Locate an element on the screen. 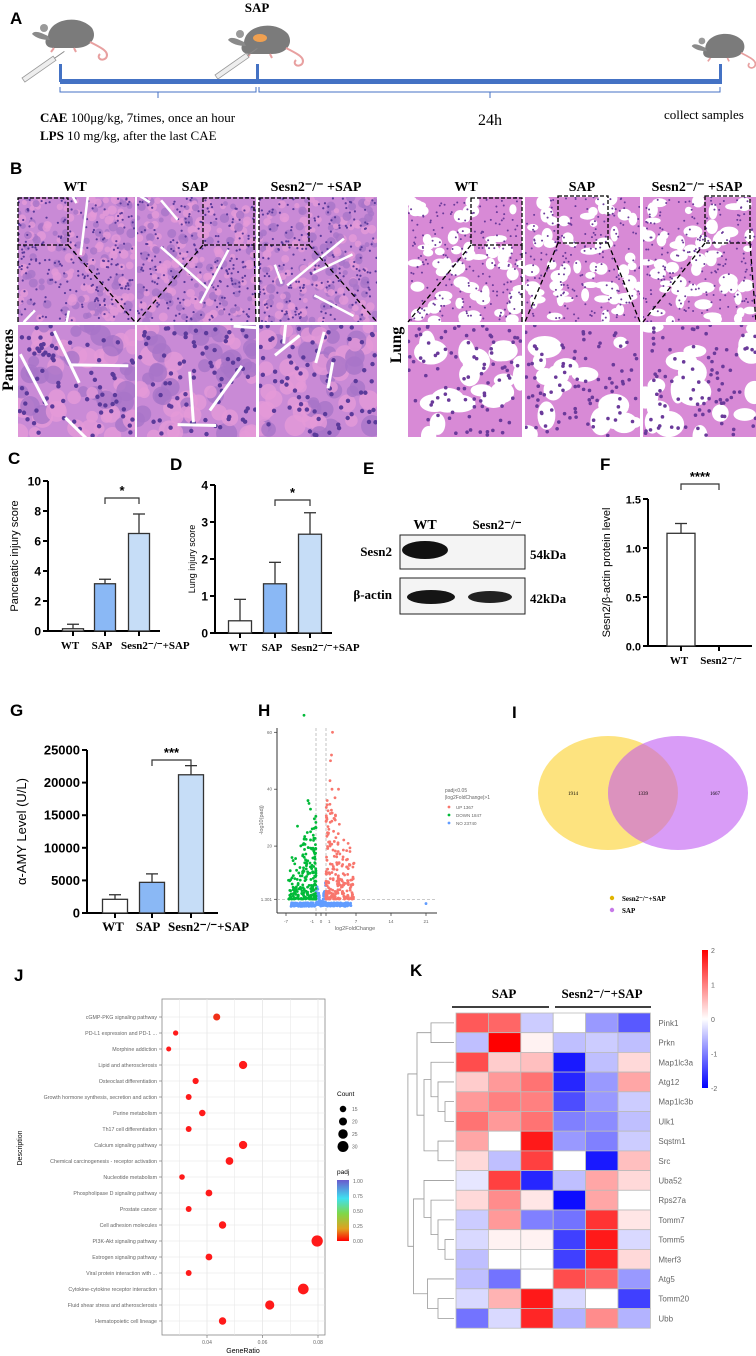 This screenshot has height=1356, width=756. lung-overview-sesn2-sap is located at coordinates (699, 259).